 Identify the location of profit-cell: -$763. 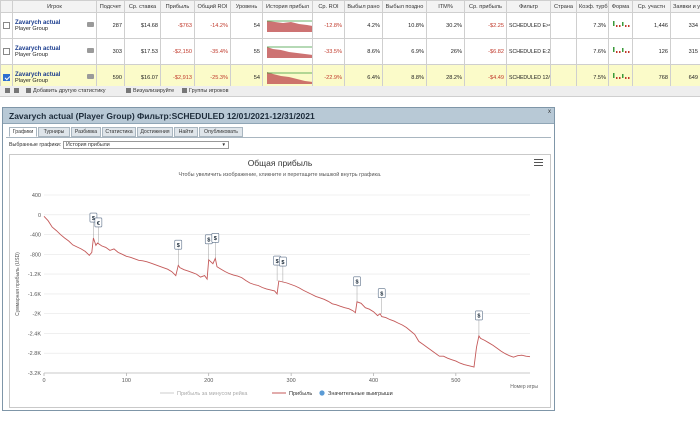
(177, 25).